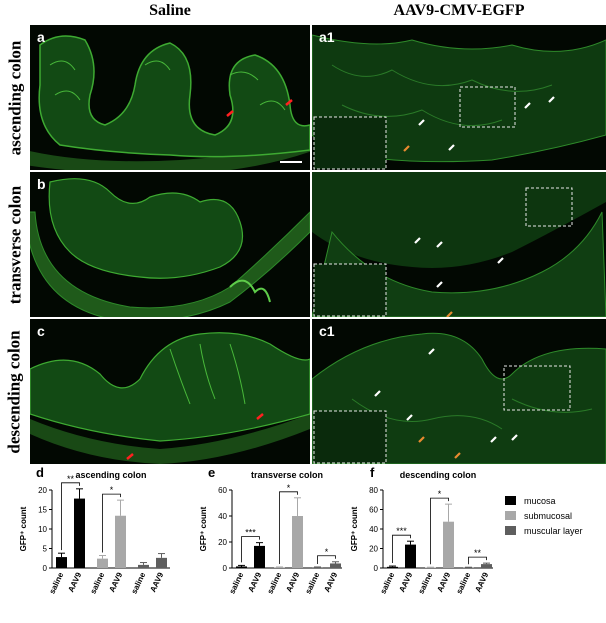 The height and width of the screenshot is (623, 606). What do you see at coordinates (327, 37) in the screenshot?
I see `panel-letter-a1: a1` at bounding box center [327, 37].